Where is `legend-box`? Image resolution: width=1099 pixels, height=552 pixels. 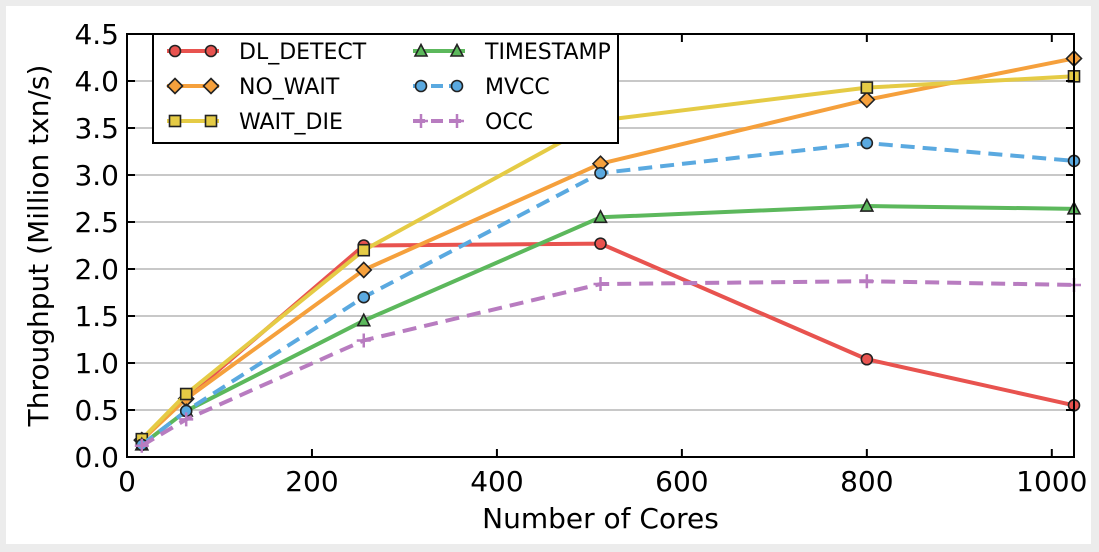 legend-box is located at coordinates (385, 88).